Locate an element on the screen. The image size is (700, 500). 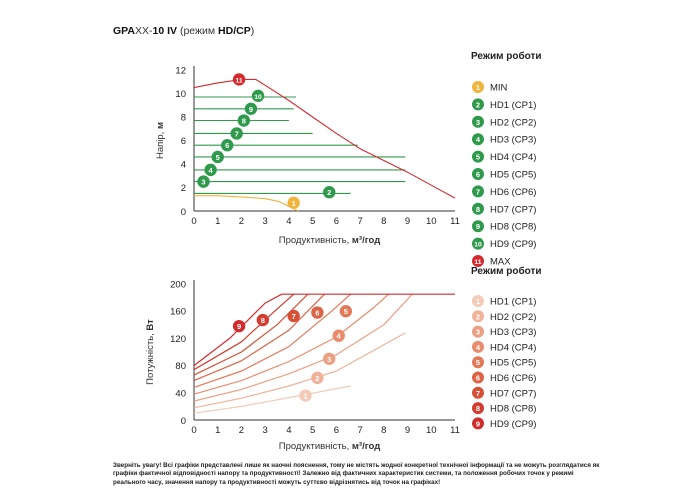
x-tick-label: 8 is located at coordinates (383, 221).